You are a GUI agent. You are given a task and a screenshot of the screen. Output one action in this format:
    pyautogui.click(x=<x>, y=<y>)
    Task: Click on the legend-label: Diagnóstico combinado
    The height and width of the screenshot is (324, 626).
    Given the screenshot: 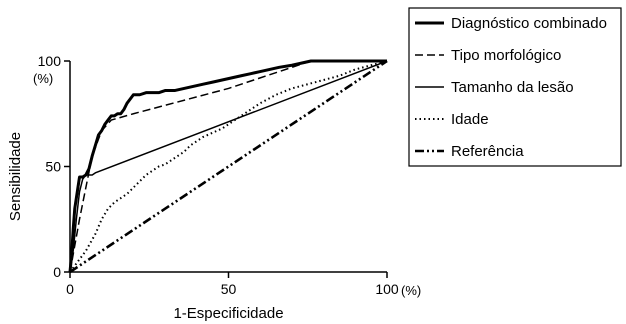 What is the action you would take?
    pyautogui.click(x=529, y=23)
    